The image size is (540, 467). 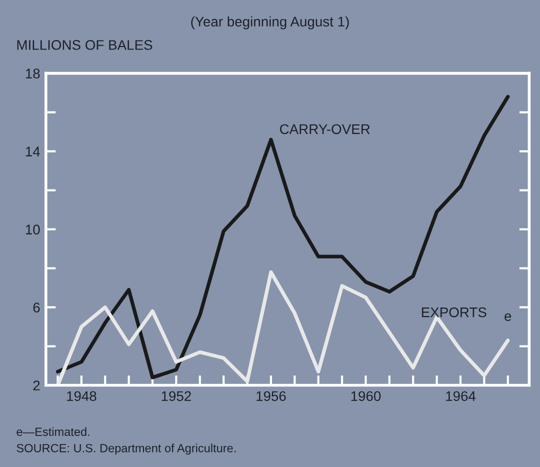 What do you see at coordinates (176, 396) in the screenshot?
I see `x-tick-label: 1952` at bounding box center [176, 396].